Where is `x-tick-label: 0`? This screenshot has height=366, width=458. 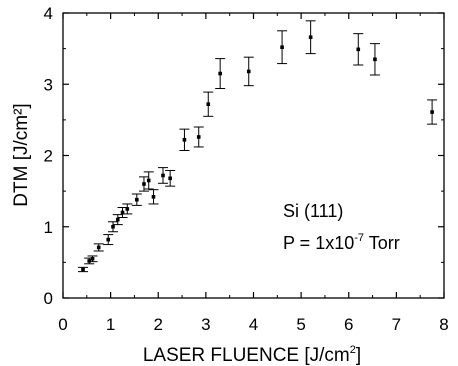
x-tick-label: 0 is located at coordinates (62, 324).